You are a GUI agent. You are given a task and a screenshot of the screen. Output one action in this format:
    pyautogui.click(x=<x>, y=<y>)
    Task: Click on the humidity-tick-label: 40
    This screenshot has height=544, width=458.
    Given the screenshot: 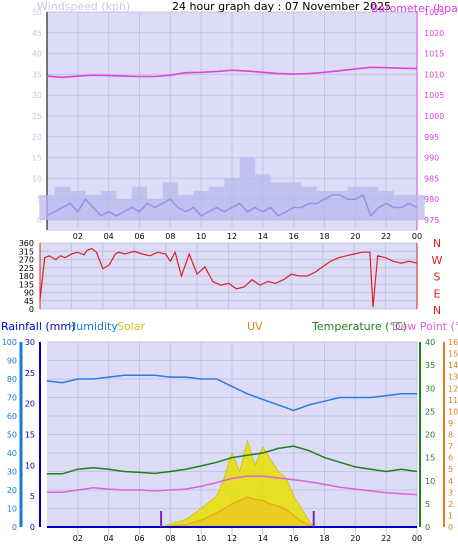 What is the action you would take?
    pyautogui.click(x=12, y=453)
    